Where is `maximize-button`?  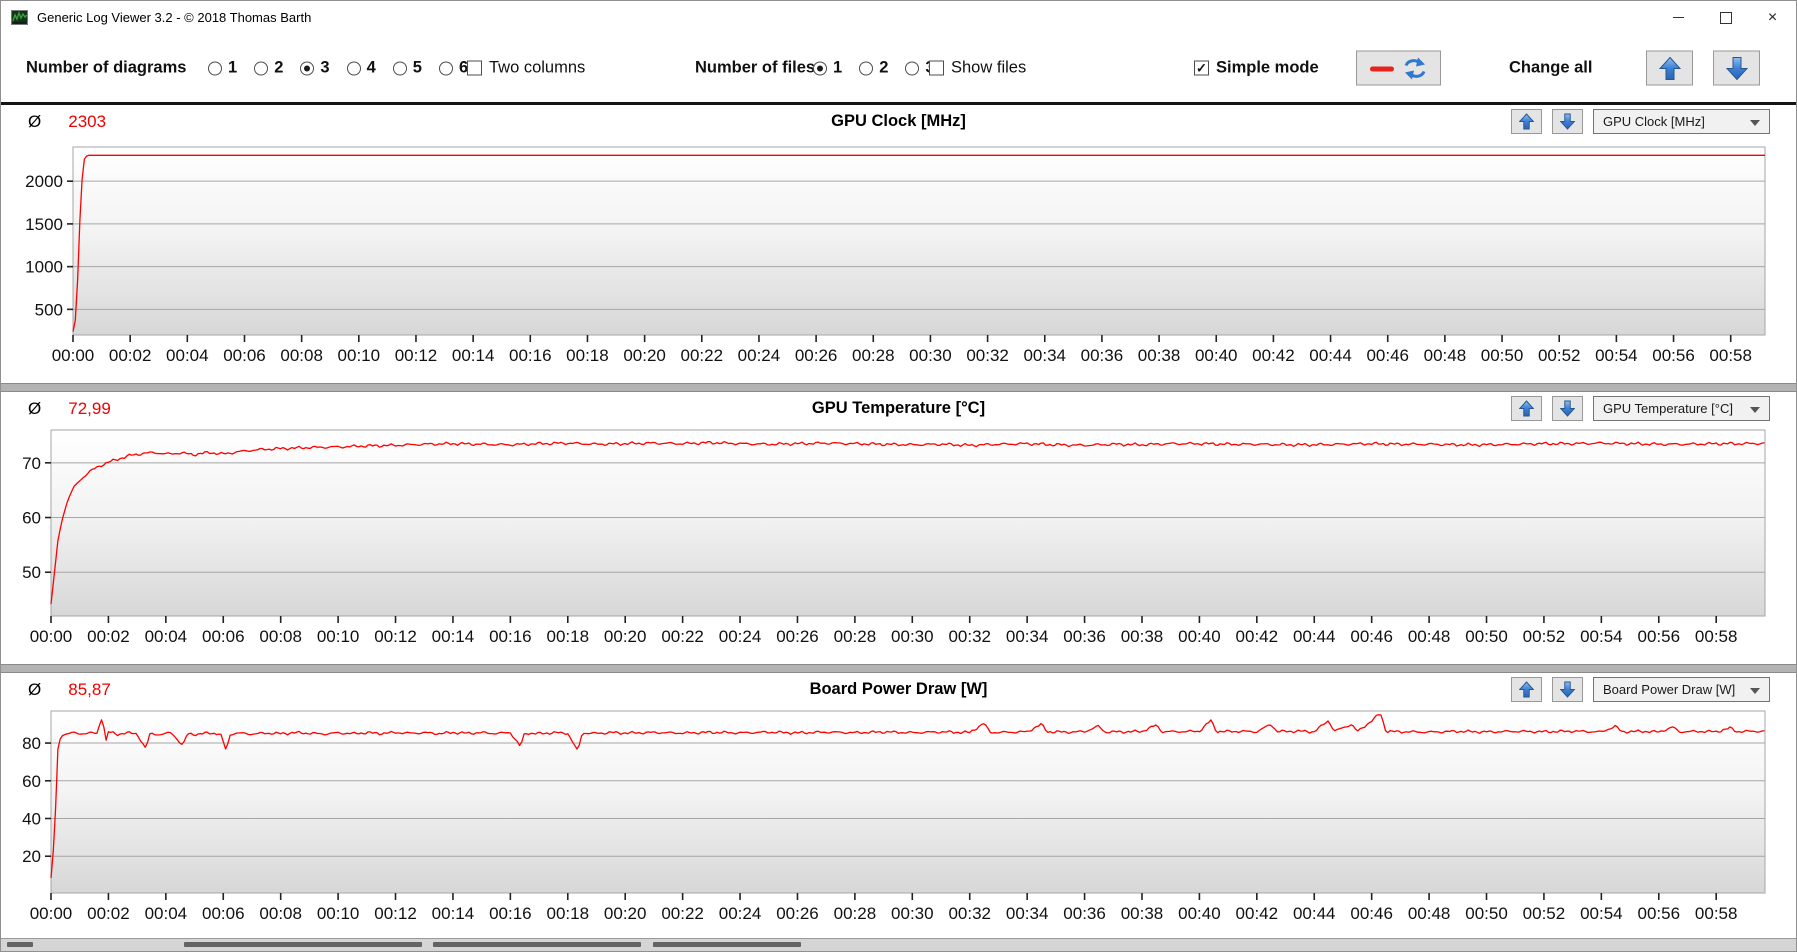
maximize-button is located at coordinates (1725, 17).